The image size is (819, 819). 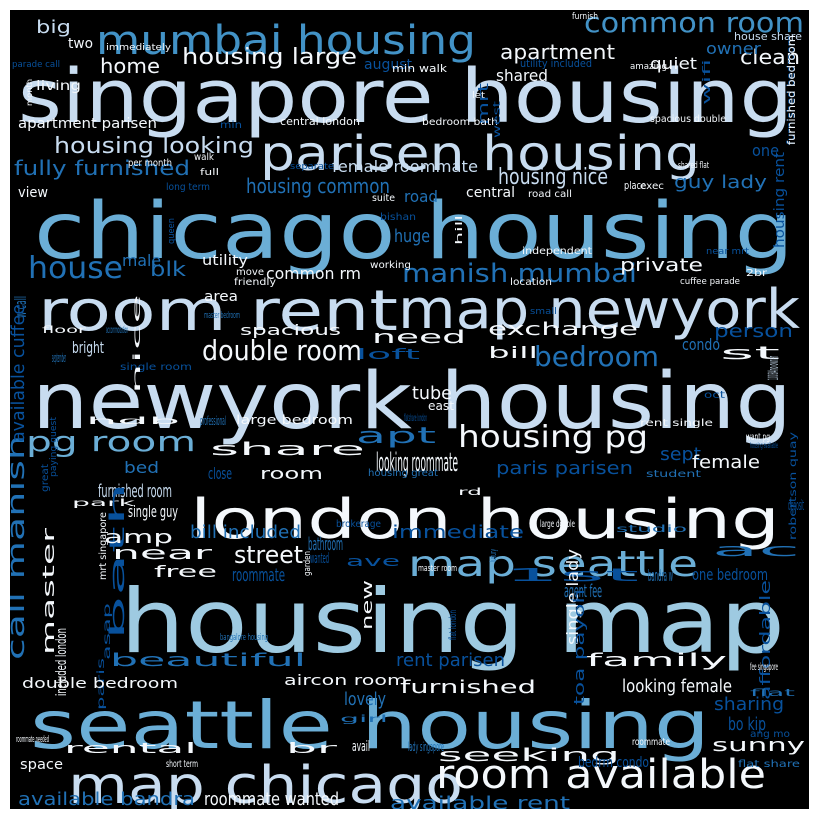 I want to click on word-apt: apt, so click(x=396, y=436).